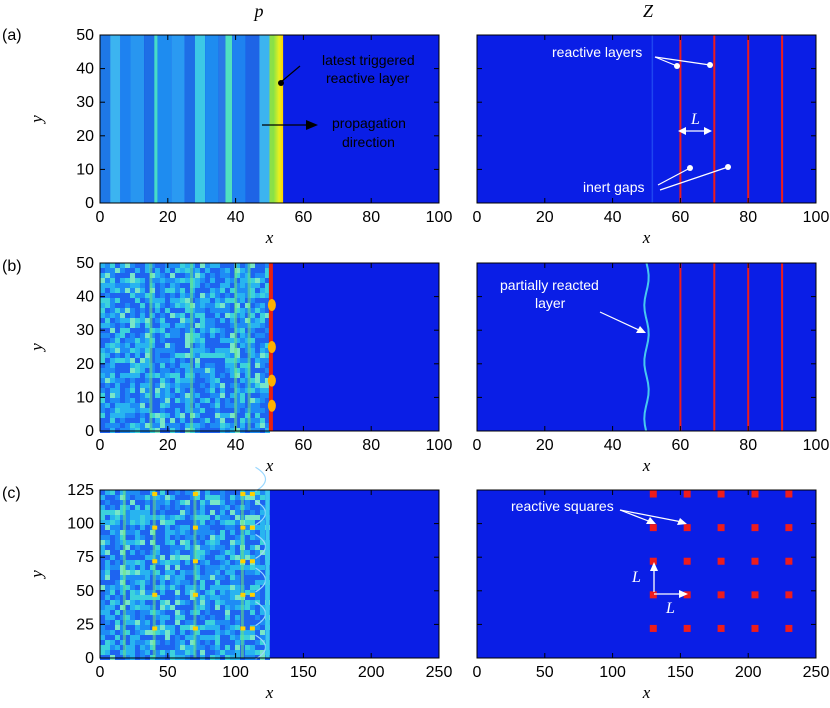  I want to click on xtick-r2z-5: 250, so click(816, 672).